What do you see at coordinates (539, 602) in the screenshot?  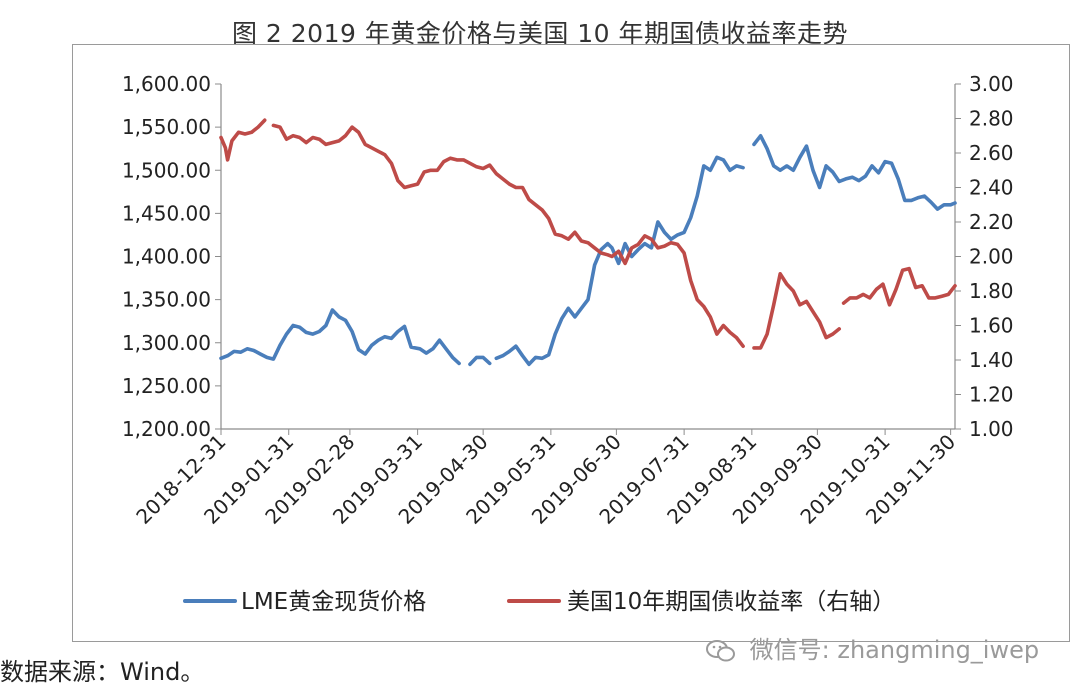 I see `legend-layer: LME黄金现货价格 美国10年期国债收益率（右轴）` at bounding box center [539, 602].